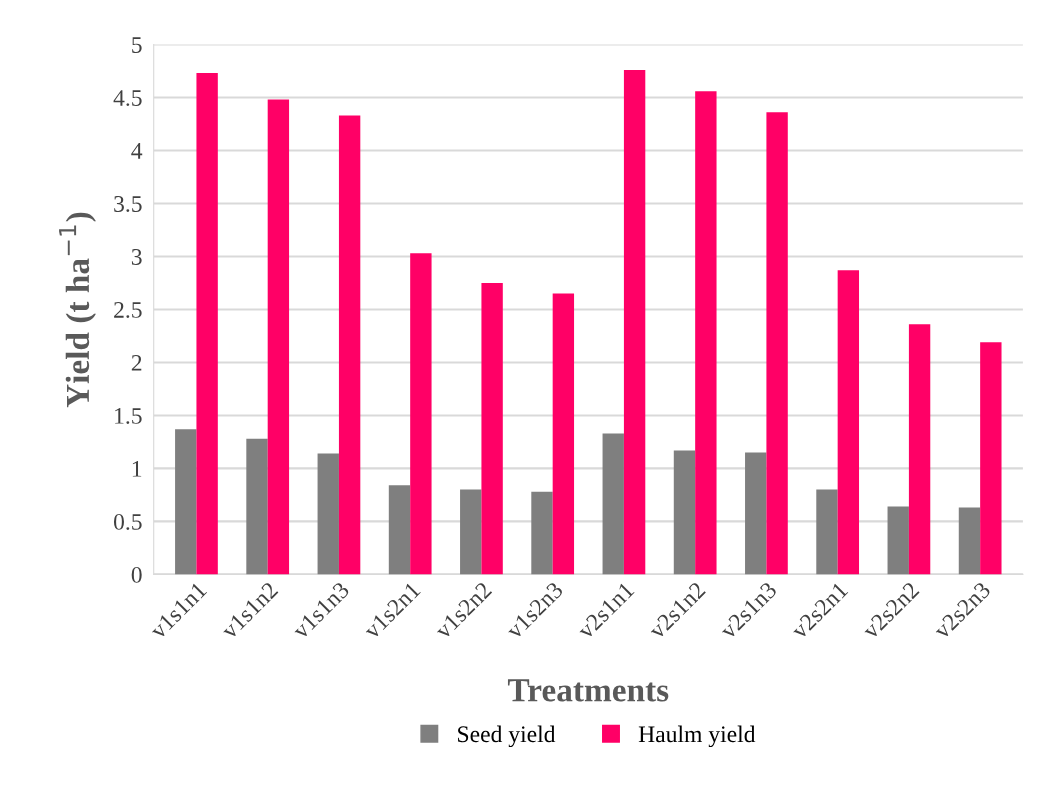 The width and height of the screenshot is (1060, 809). What do you see at coordinates (128, 310) in the screenshot?
I see `y-tick-label: 2.5` at bounding box center [128, 310].